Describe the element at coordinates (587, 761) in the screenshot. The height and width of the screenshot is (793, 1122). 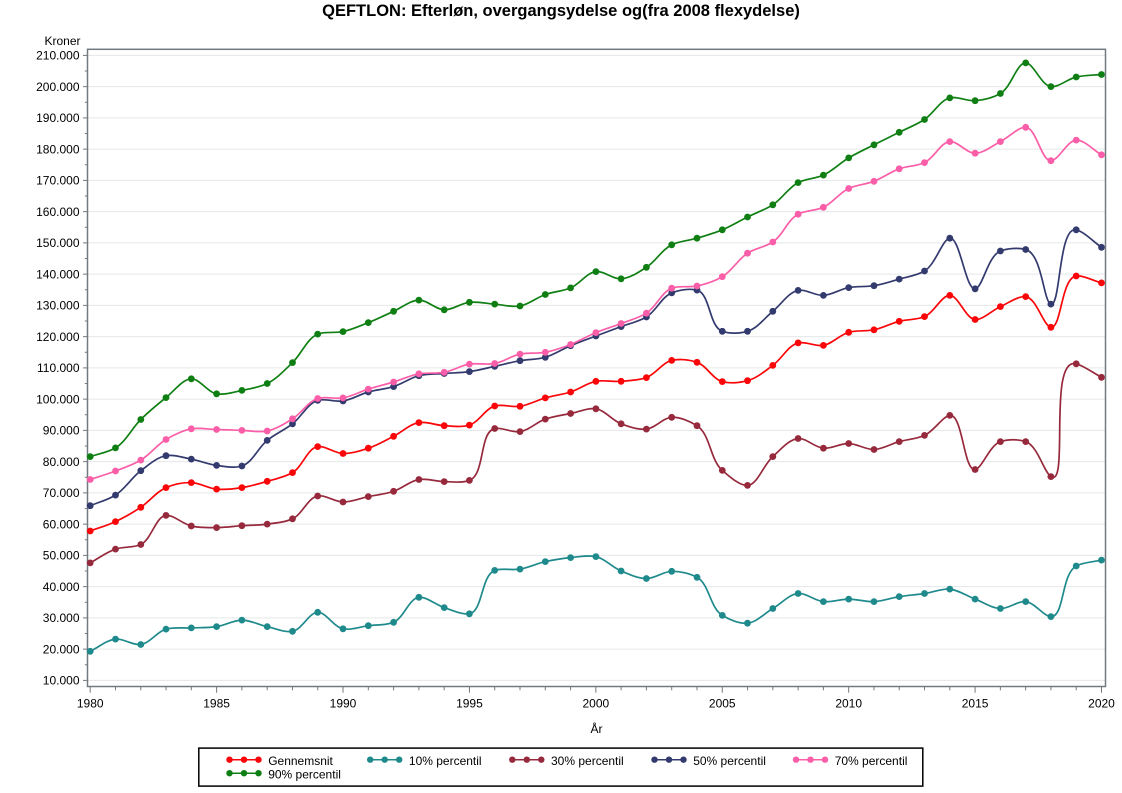
I see `svg-text: 30% percentil` at that location.